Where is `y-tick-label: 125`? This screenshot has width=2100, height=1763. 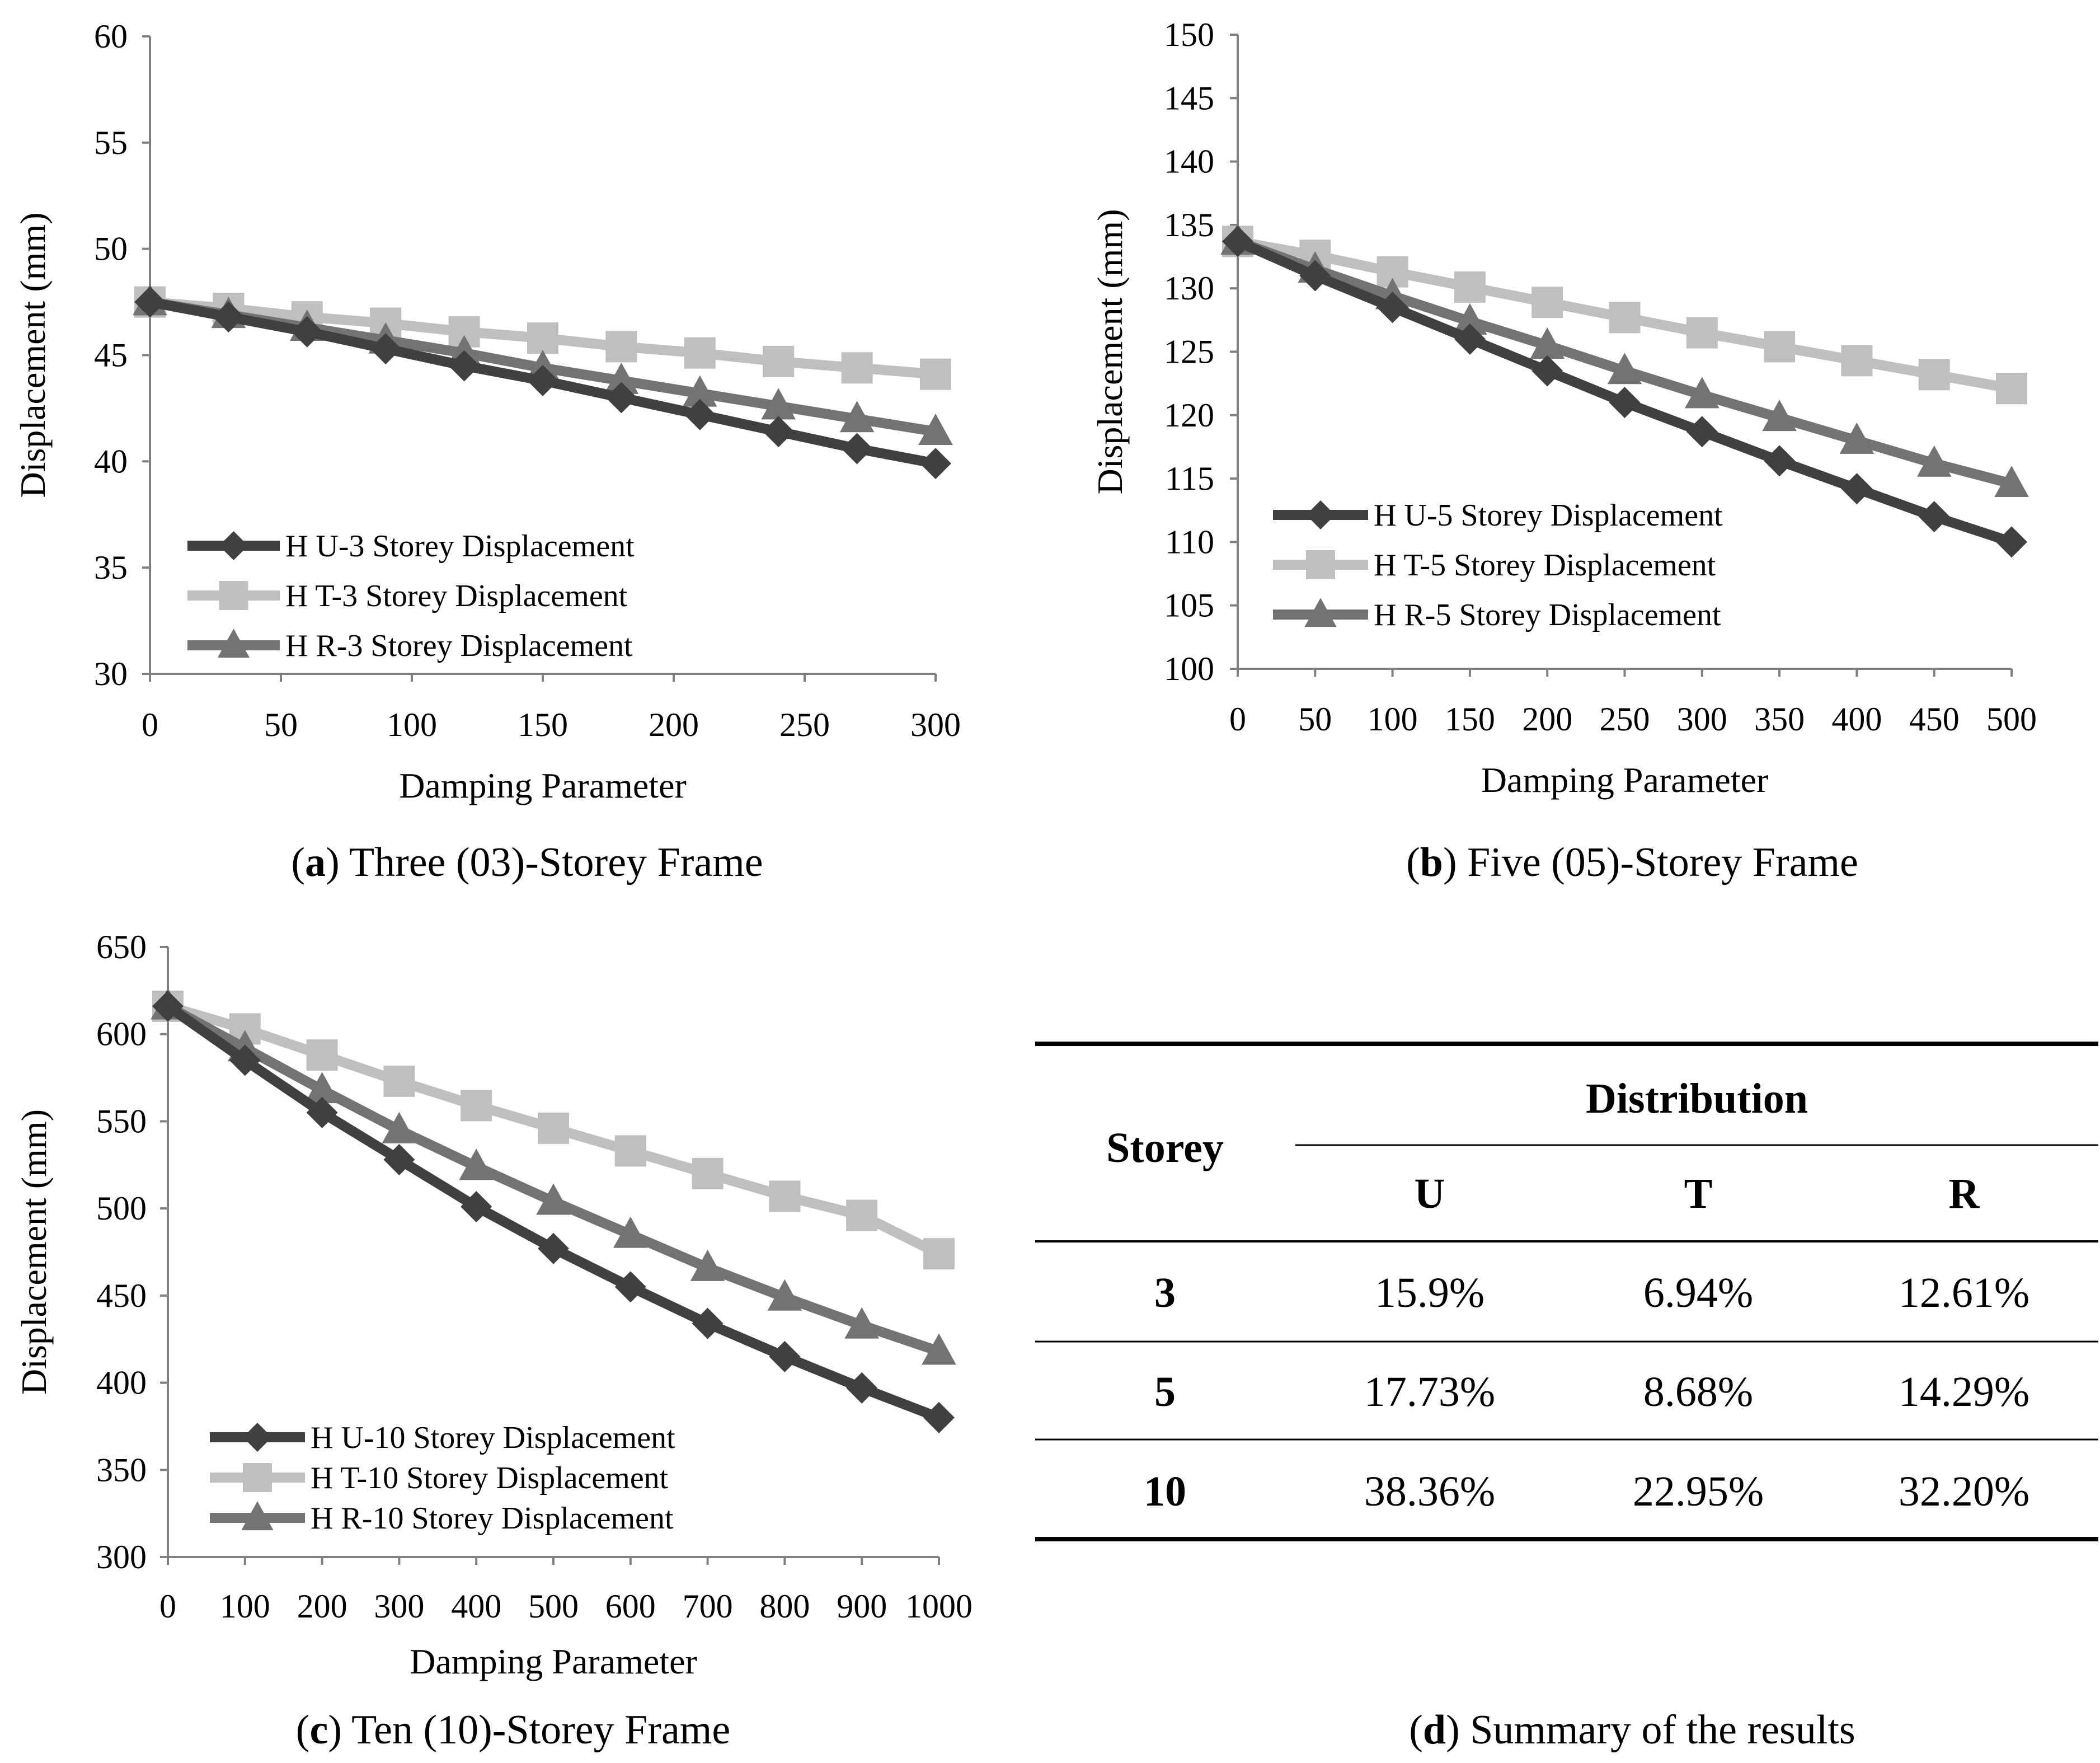 y-tick-label: 125 is located at coordinates (1189, 352).